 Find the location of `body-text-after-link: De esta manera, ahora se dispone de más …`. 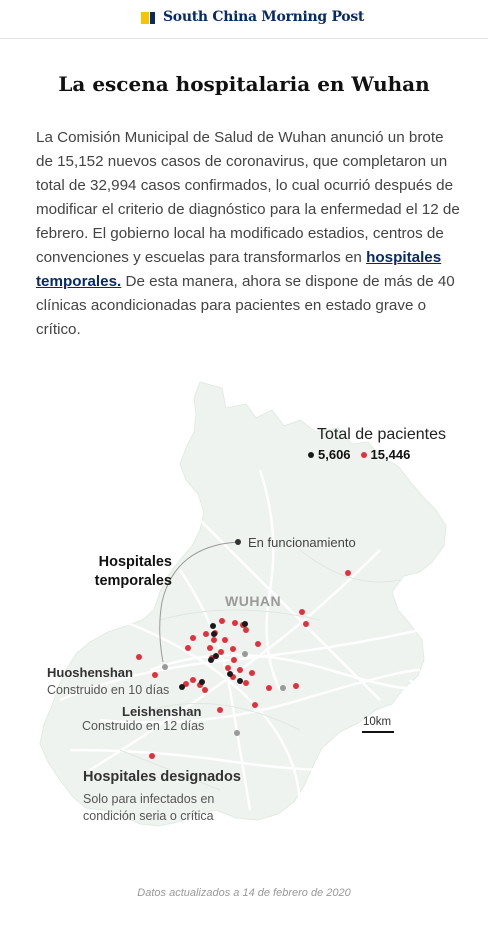

body-text-after-link: De esta manera, ahora se dispone de más … is located at coordinates (245, 305).